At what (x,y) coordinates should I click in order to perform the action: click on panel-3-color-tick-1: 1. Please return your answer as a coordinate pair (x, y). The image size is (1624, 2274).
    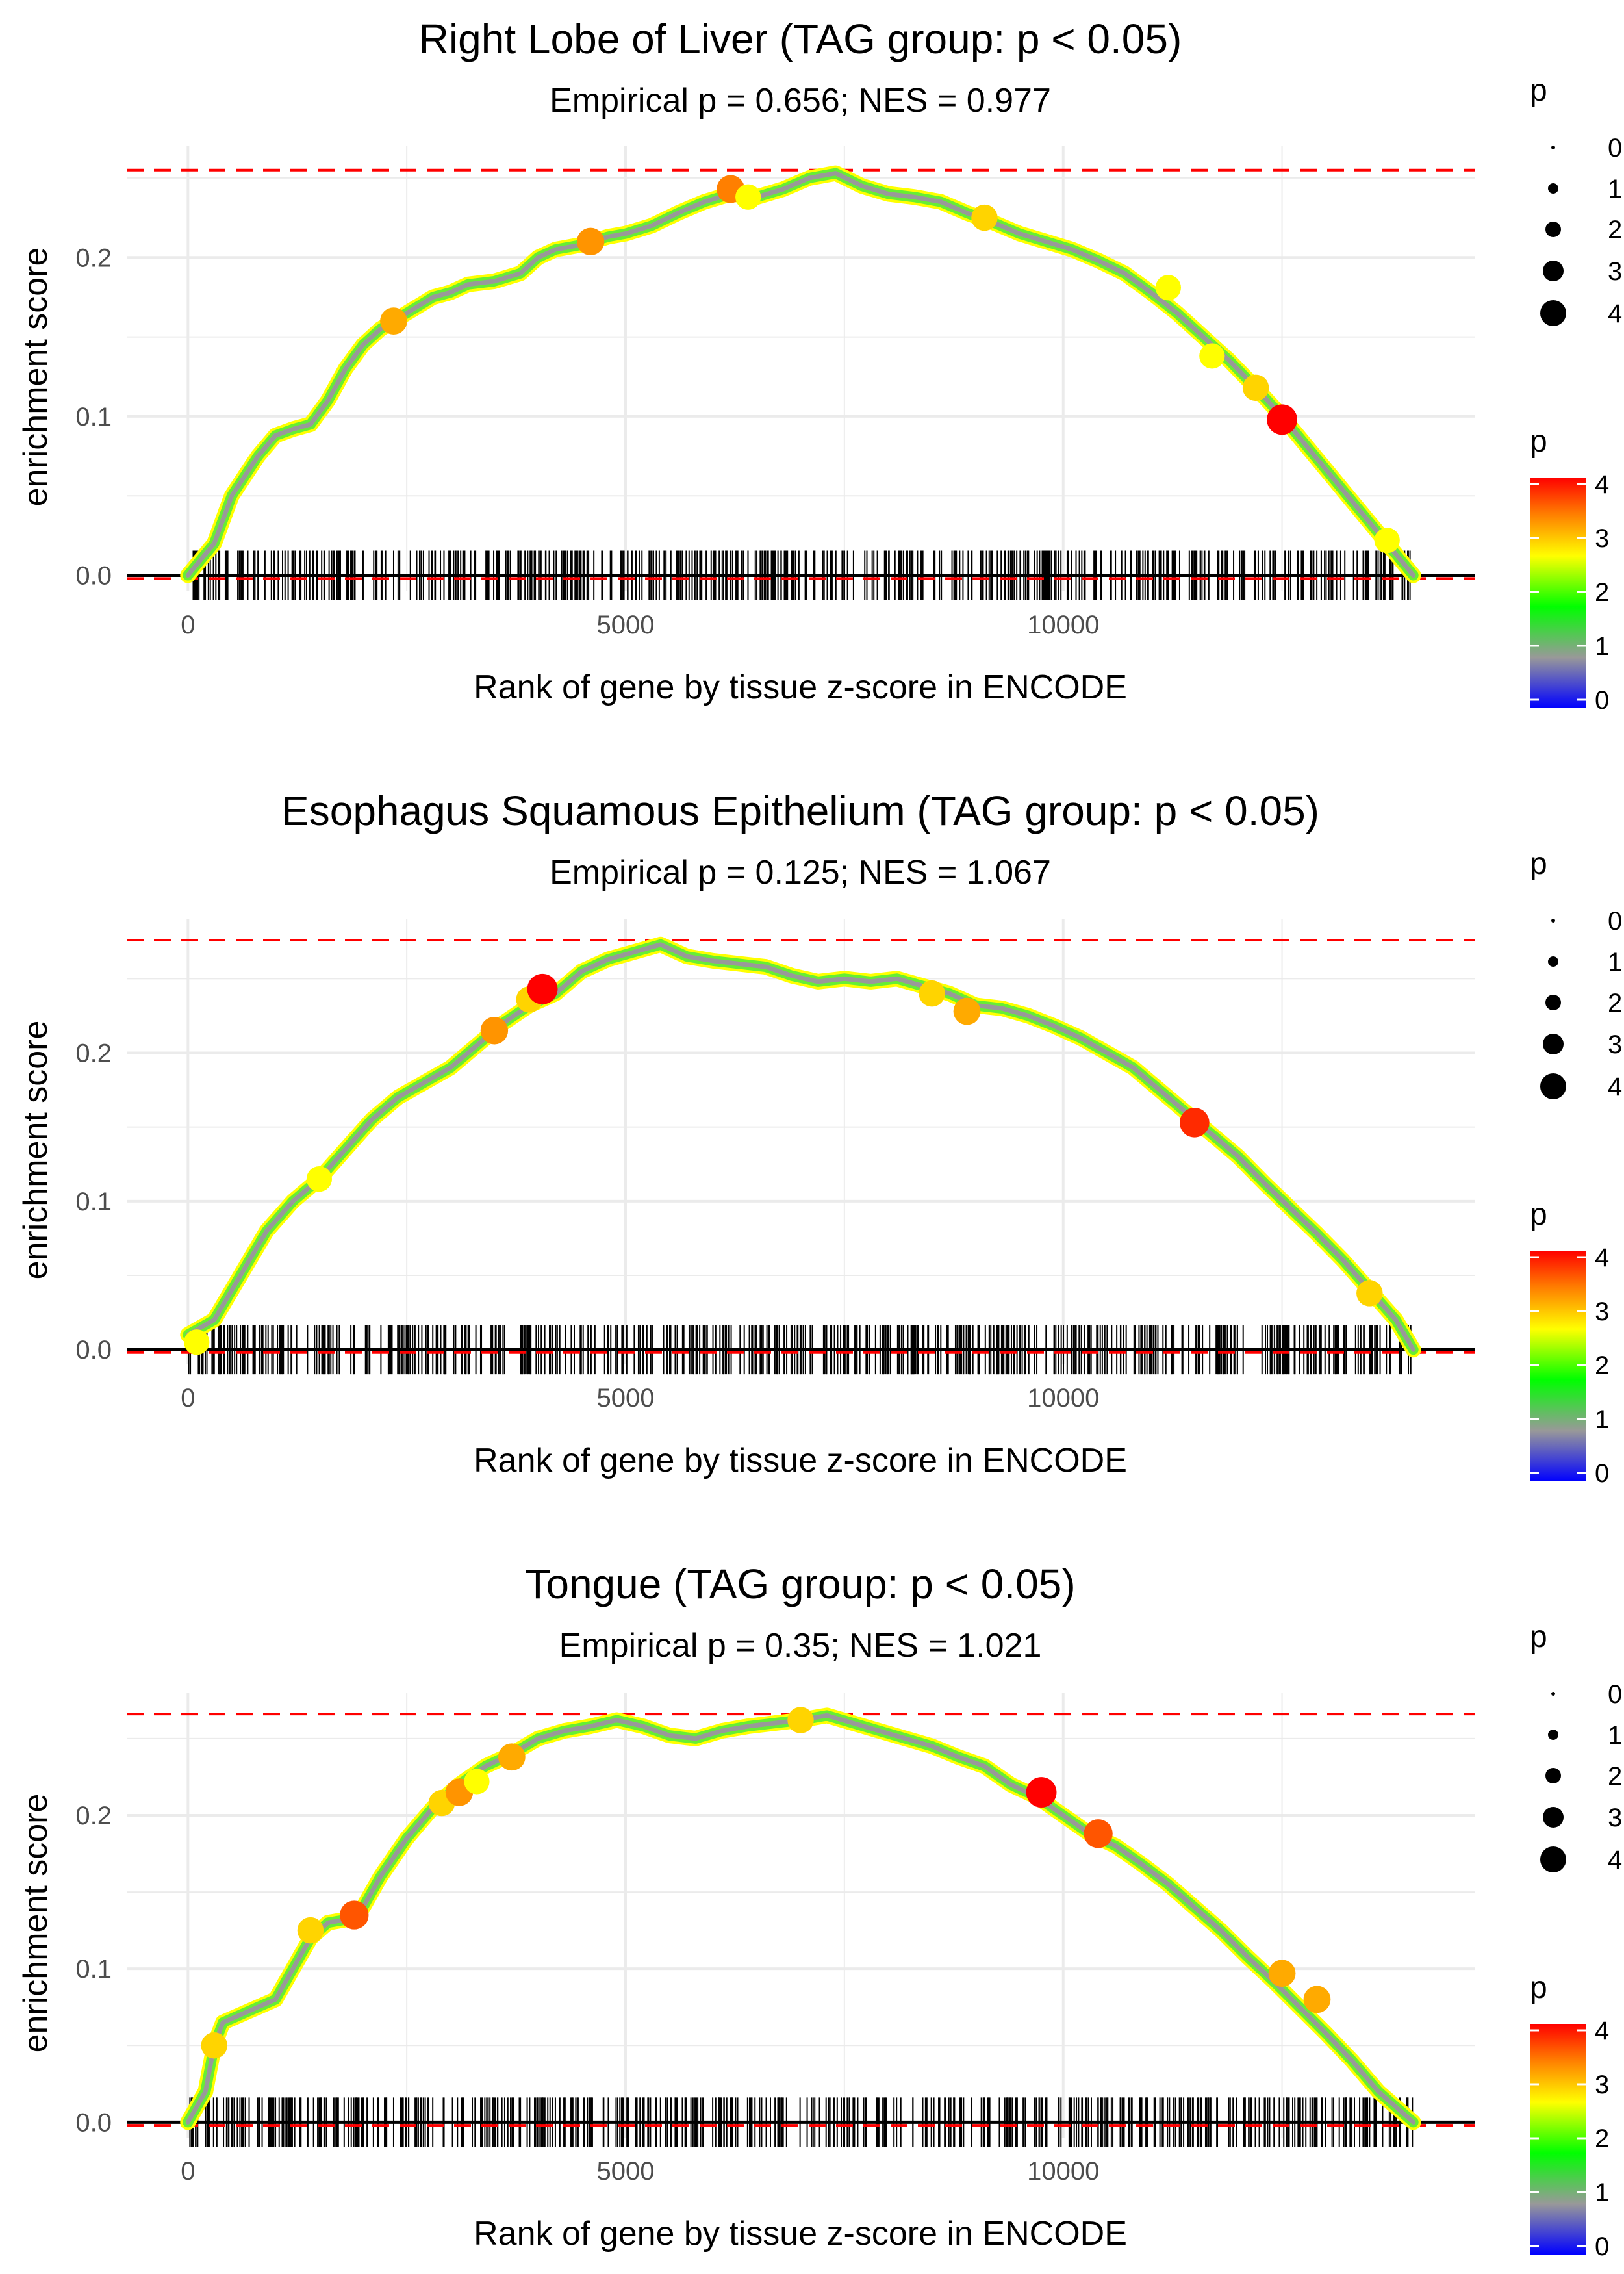
    Looking at the image, I should click on (1602, 2192).